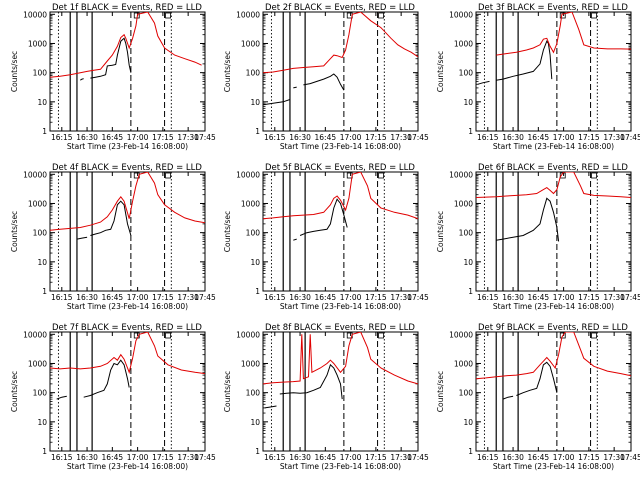 Image resolution: width=640 pixels, height=480 pixels. Describe the element at coordinates (40, 73) in the screenshot. I see `y-tick-label: 100` at that location.